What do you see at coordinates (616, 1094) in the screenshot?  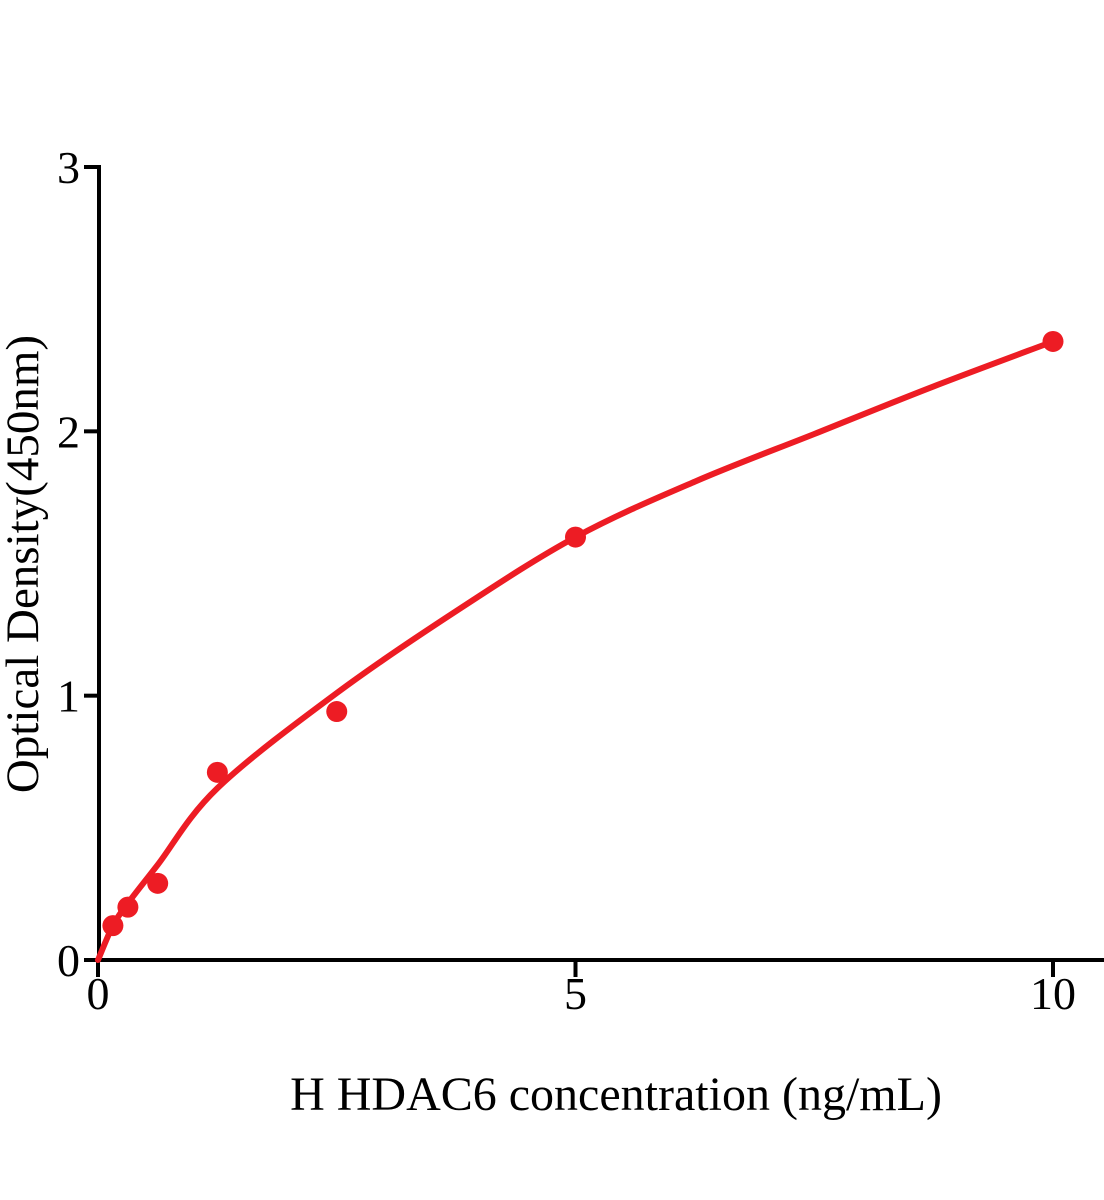 I see `x-axis-title: H HDAC6 concentration (ng/mL)` at bounding box center [616, 1094].